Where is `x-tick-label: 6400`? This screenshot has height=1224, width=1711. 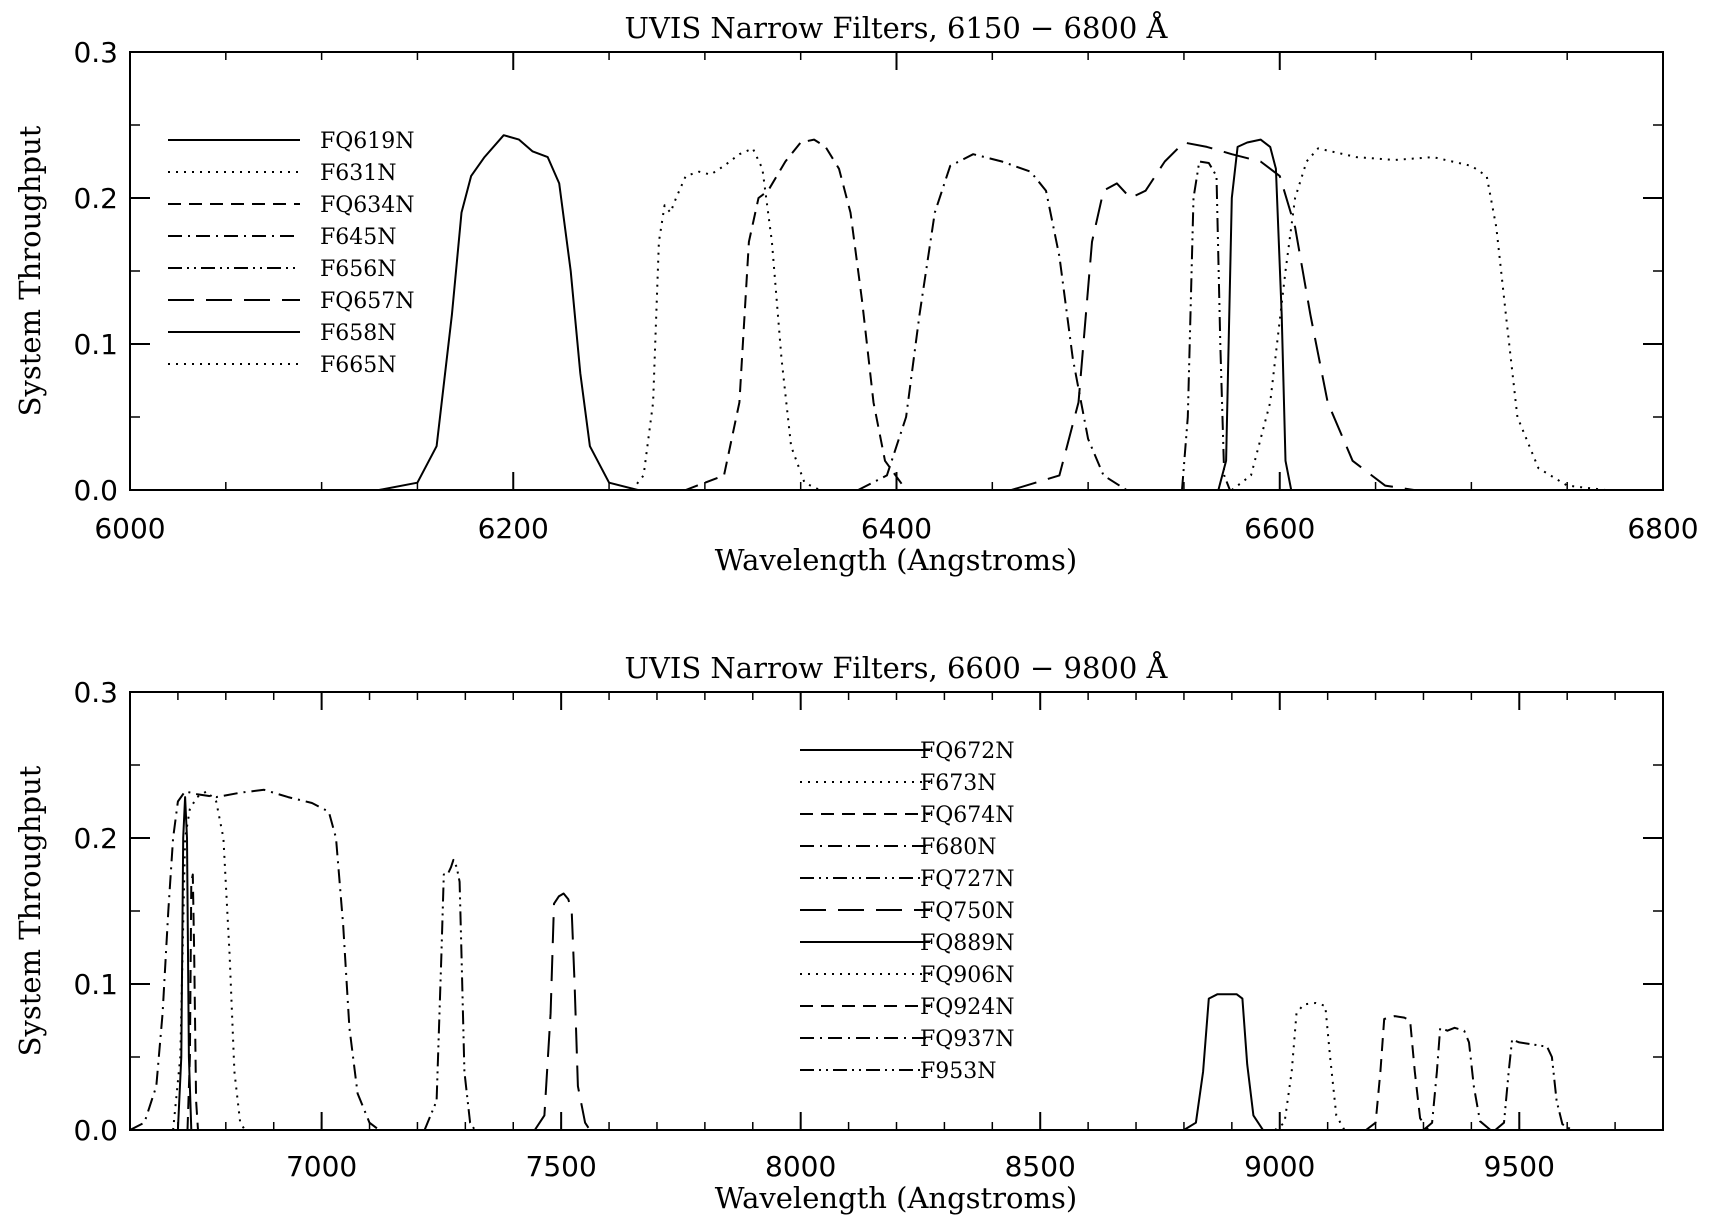 x-tick-label: 6400 is located at coordinates (896, 528).